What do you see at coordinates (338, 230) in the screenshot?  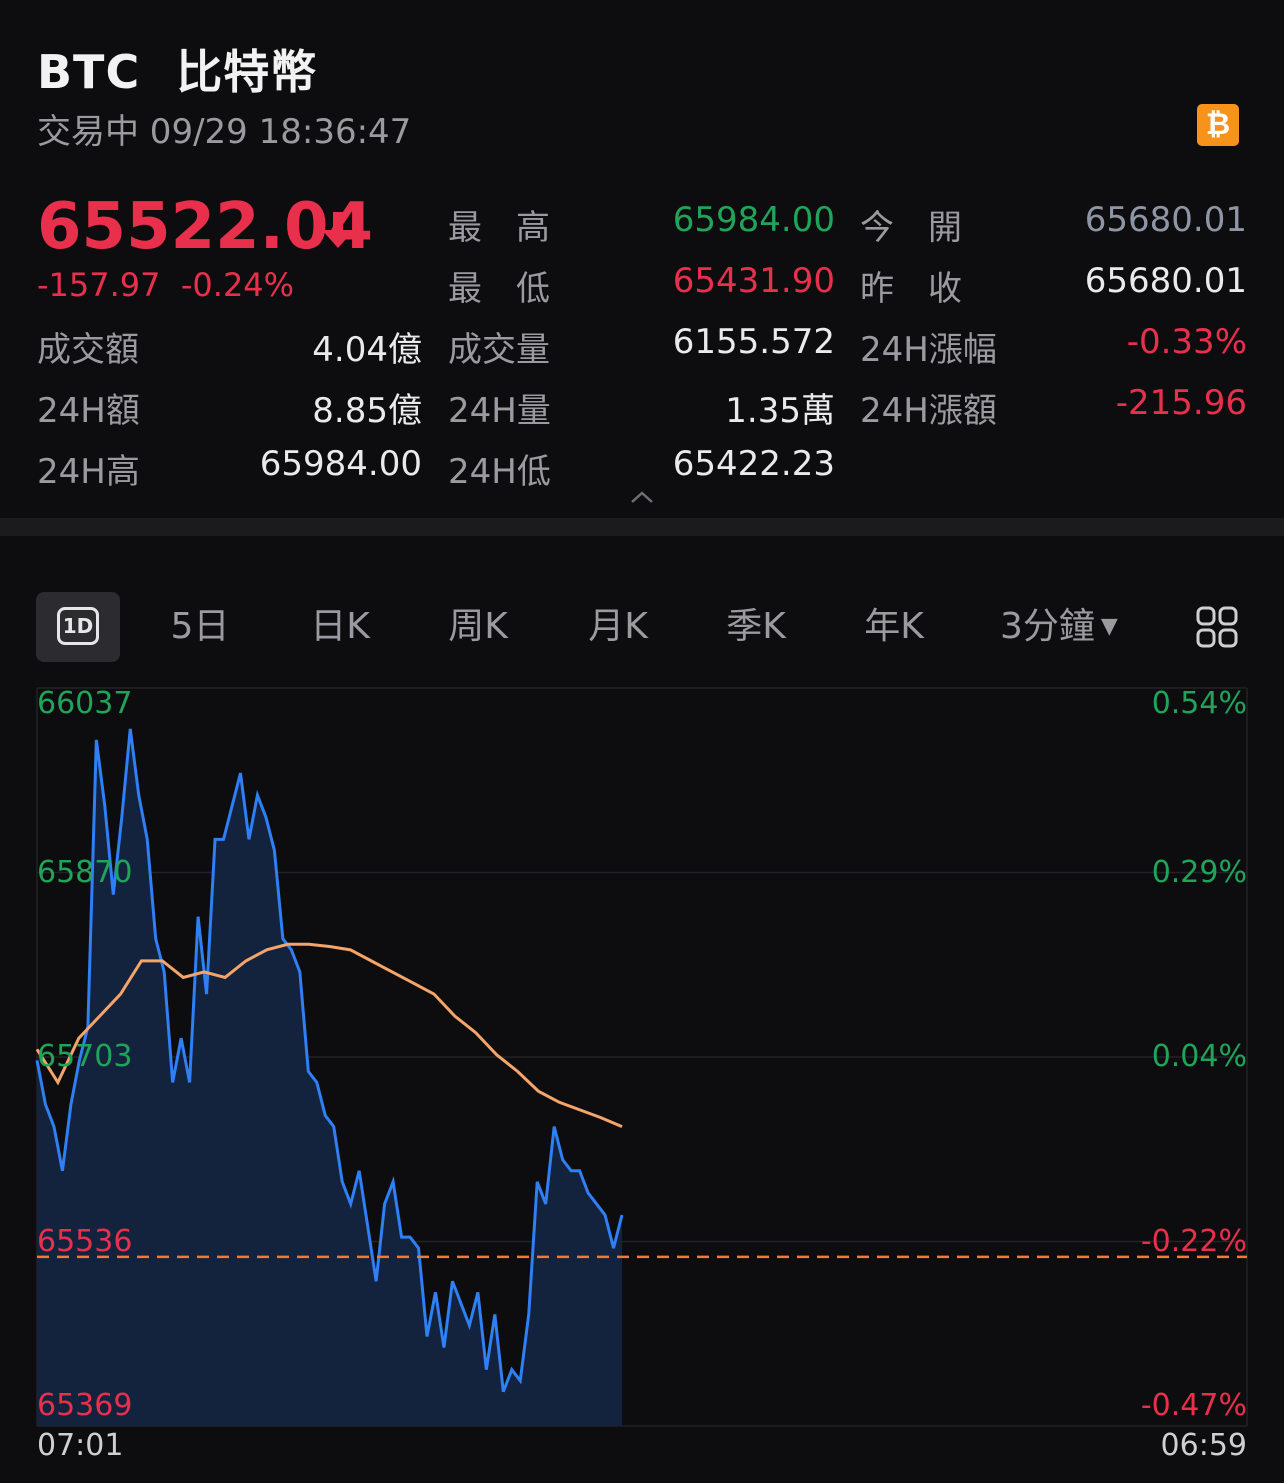 I see `arrow-down-icon` at bounding box center [338, 230].